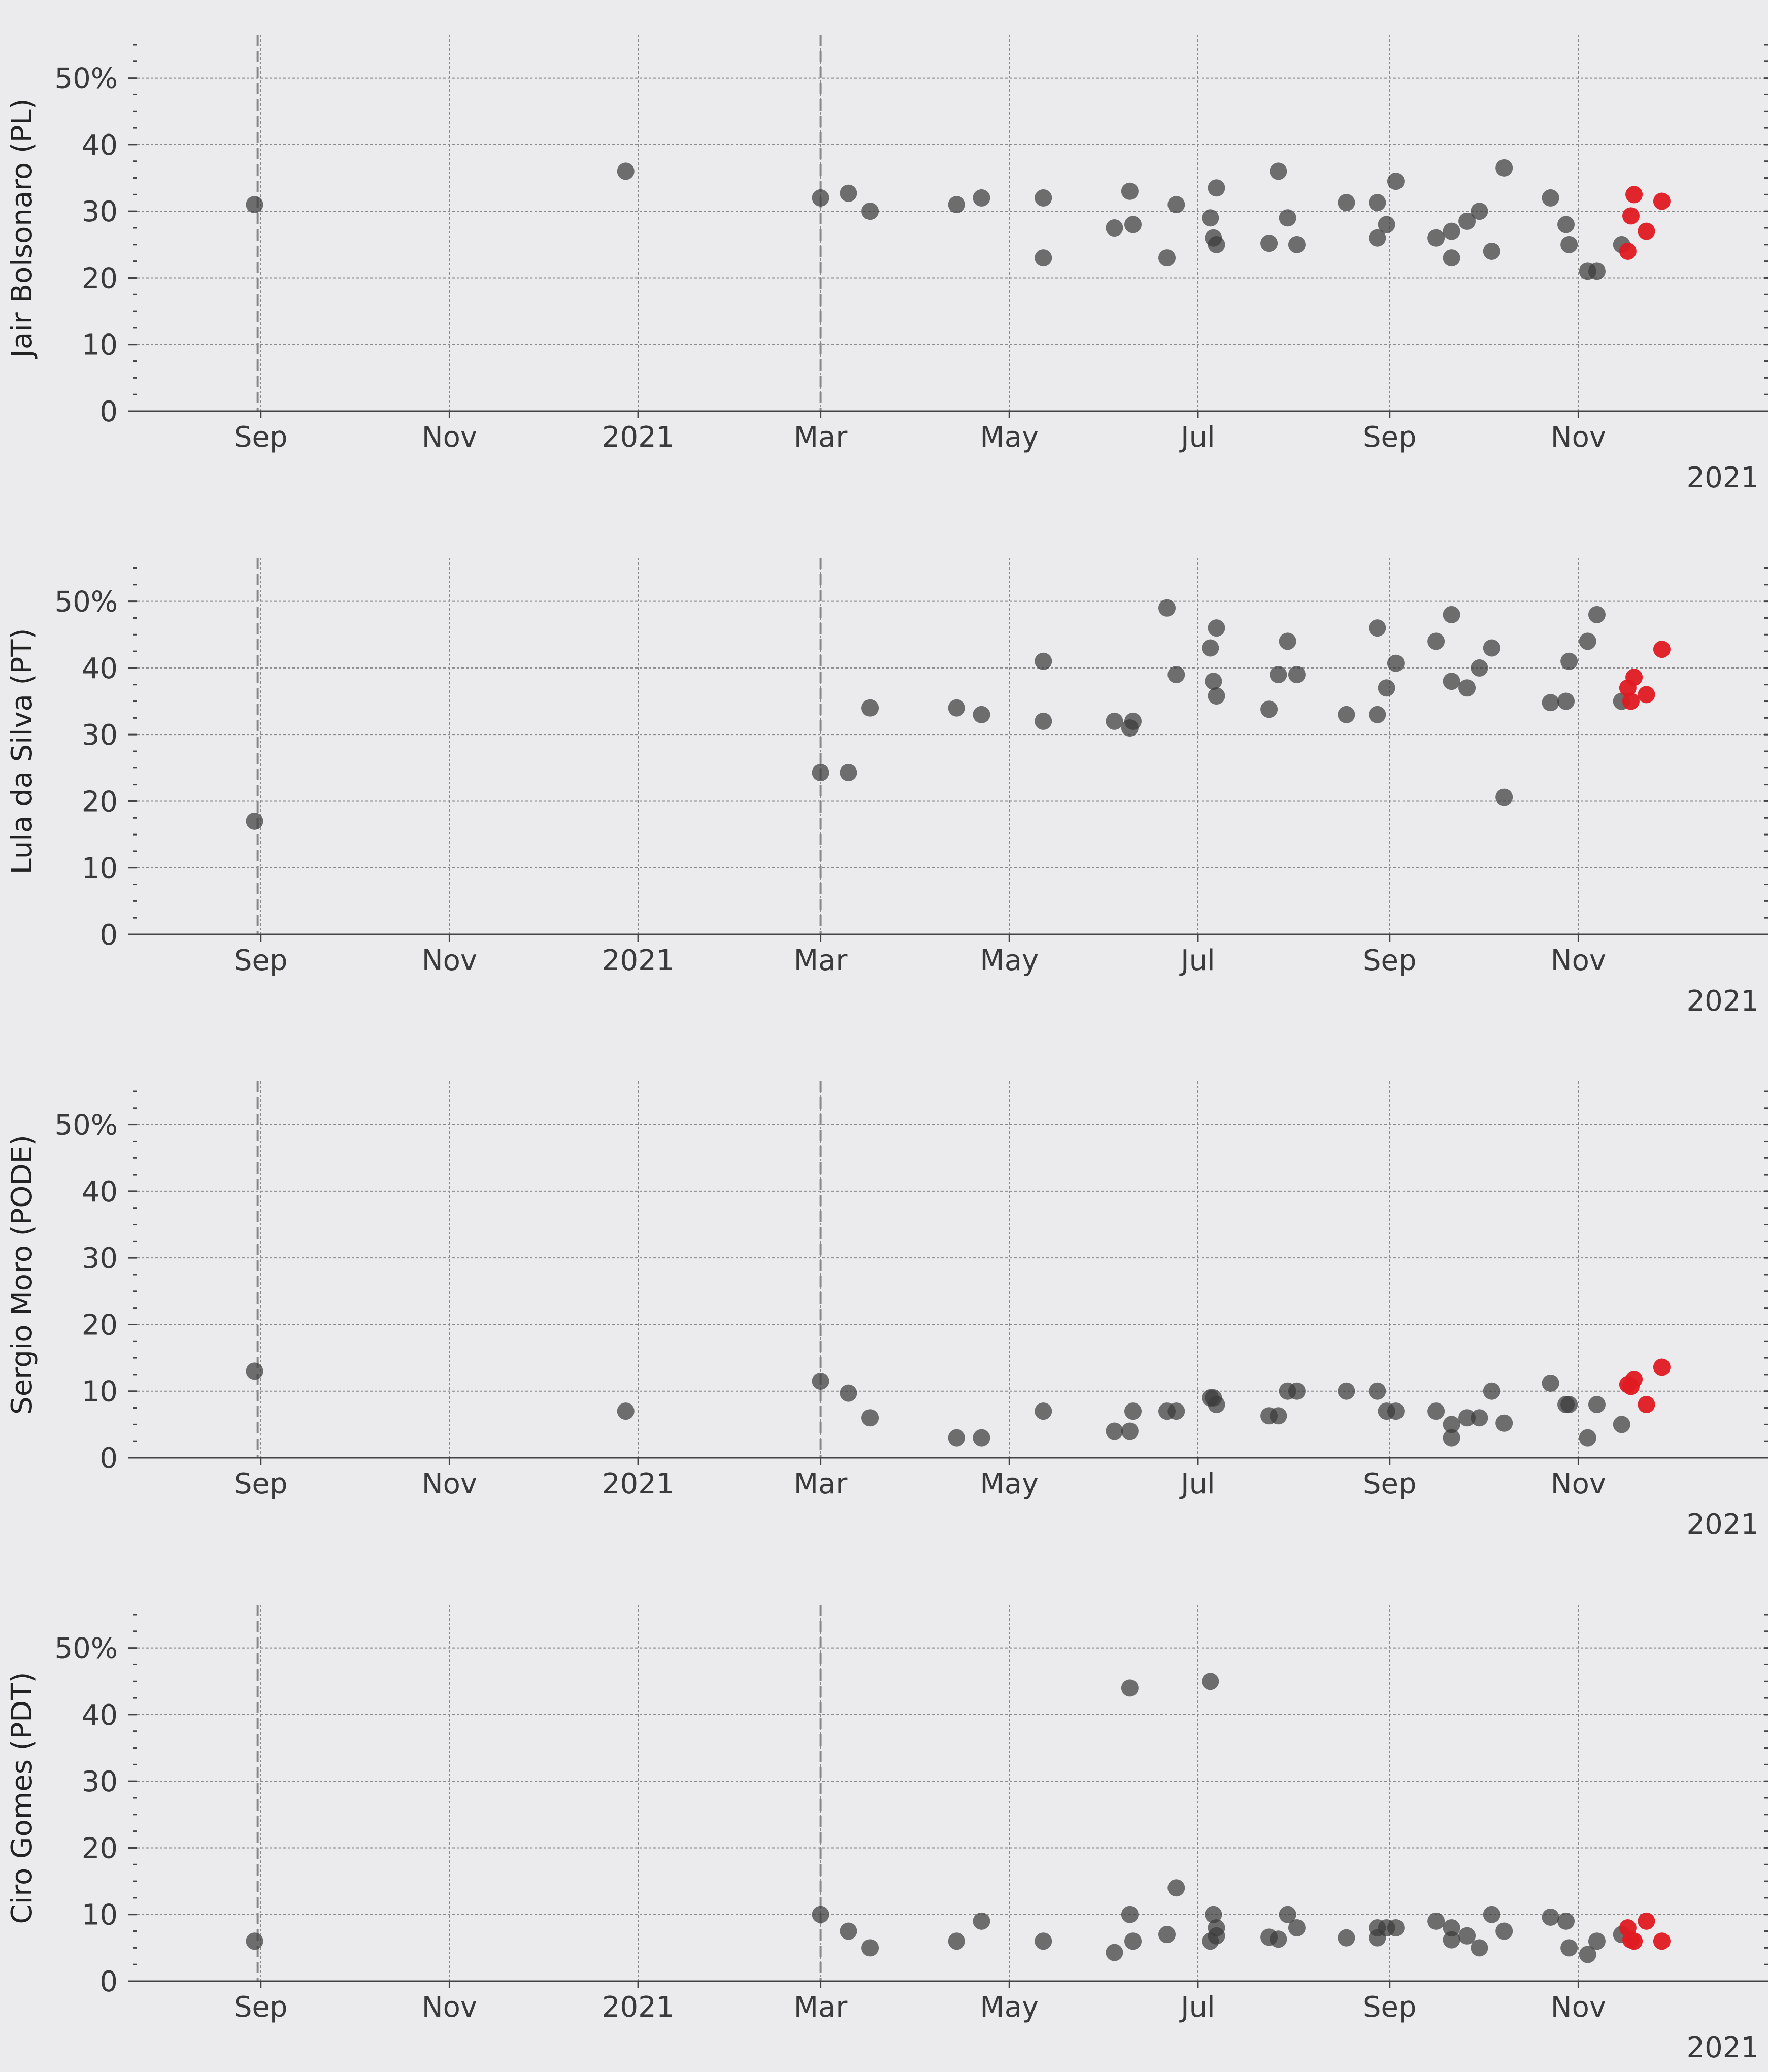  Describe the element at coordinates (1197, 437) in the screenshot. I see `x-tick-label: Jul` at that location.